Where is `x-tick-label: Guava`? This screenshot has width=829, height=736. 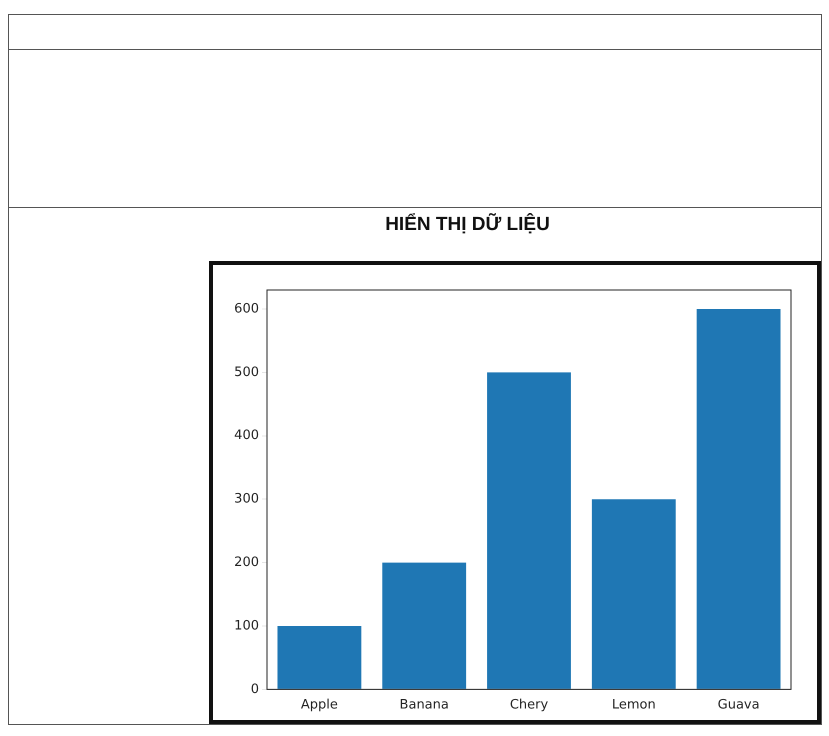 x-tick-label: Guava is located at coordinates (739, 705).